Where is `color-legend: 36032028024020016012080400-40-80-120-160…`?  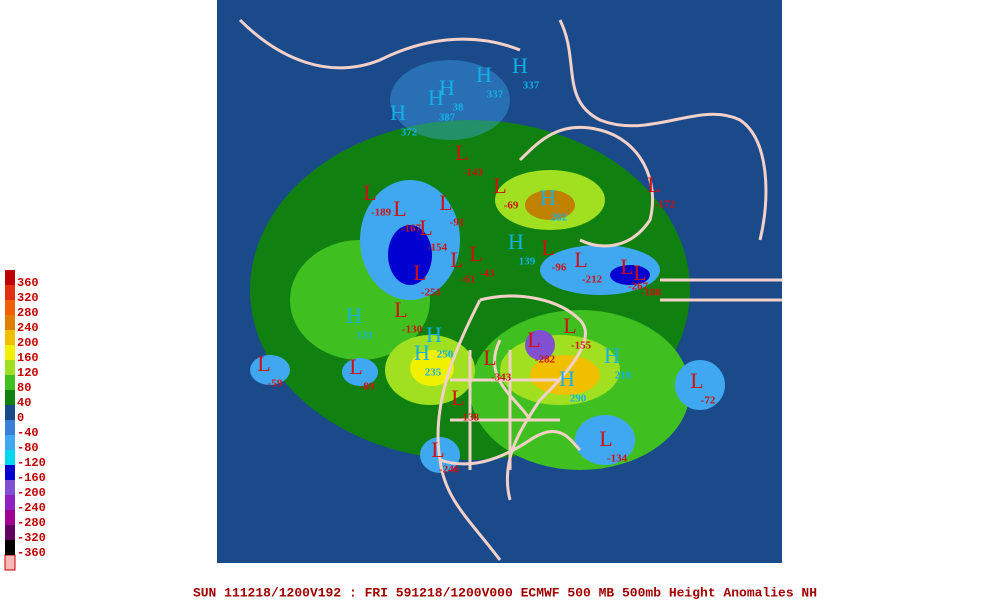 color-legend: 36032028024020016012080400-40-80-120-160… is located at coordinates (25, 420).